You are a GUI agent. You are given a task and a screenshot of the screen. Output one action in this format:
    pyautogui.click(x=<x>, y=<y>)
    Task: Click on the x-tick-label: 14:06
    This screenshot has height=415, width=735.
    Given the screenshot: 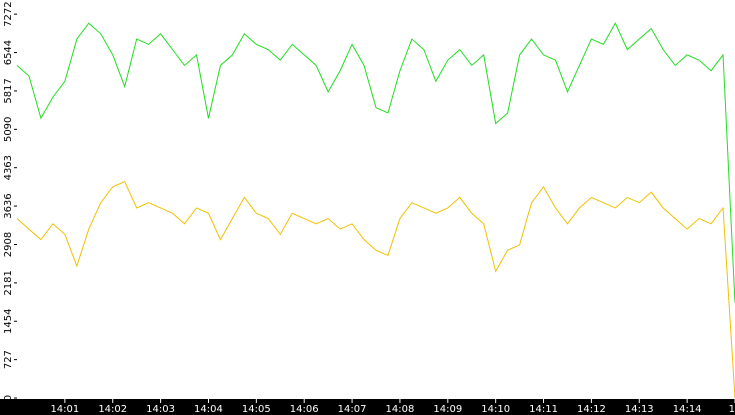 What is the action you would take?
    pyautogui.click(x=304, y=409)
    